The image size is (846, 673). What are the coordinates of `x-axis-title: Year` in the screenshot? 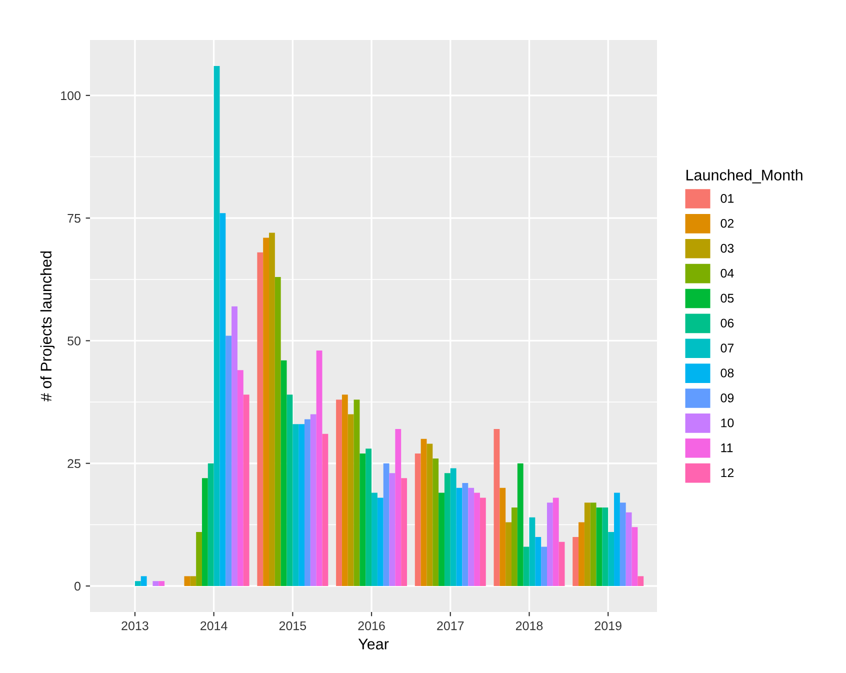 It's located at (373, 644).